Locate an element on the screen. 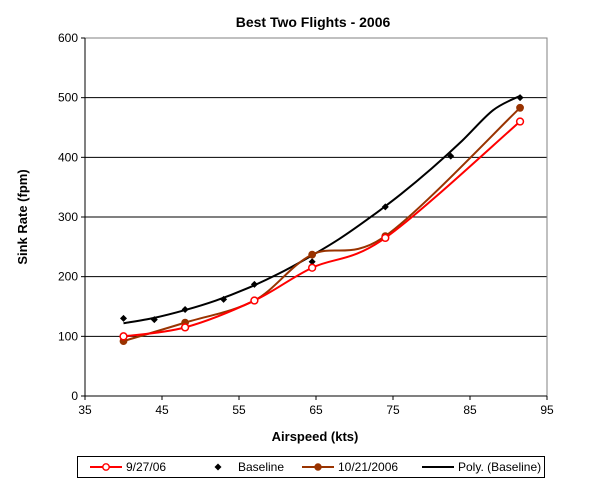 Image resolution: width=600 pixels, height=493 pixels. legend-label-10-21-2006: 10/21/2006 is located at coordinates (368, 467).